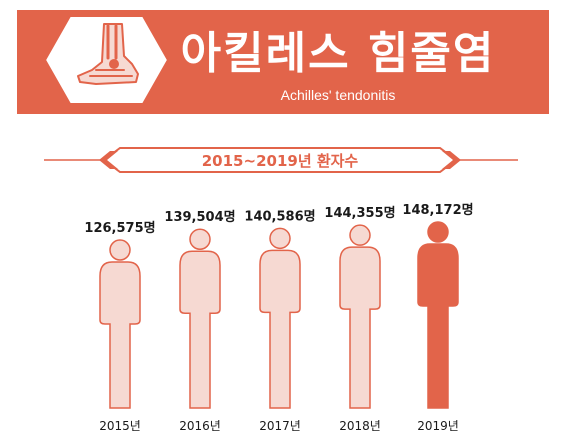 This screenshot has width=562, height=441. I want to click on ankle-foot-icon, so click(108, 54).